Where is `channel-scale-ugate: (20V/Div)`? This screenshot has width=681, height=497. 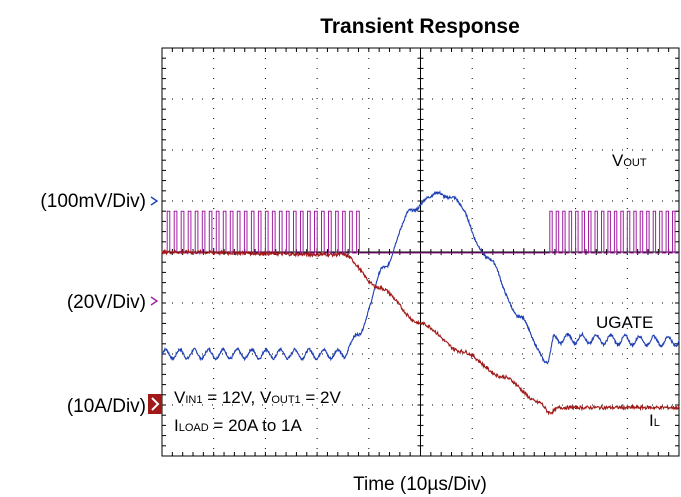
channel-scale-ugate: (20V/Div) is located at coordinates (106, 302).